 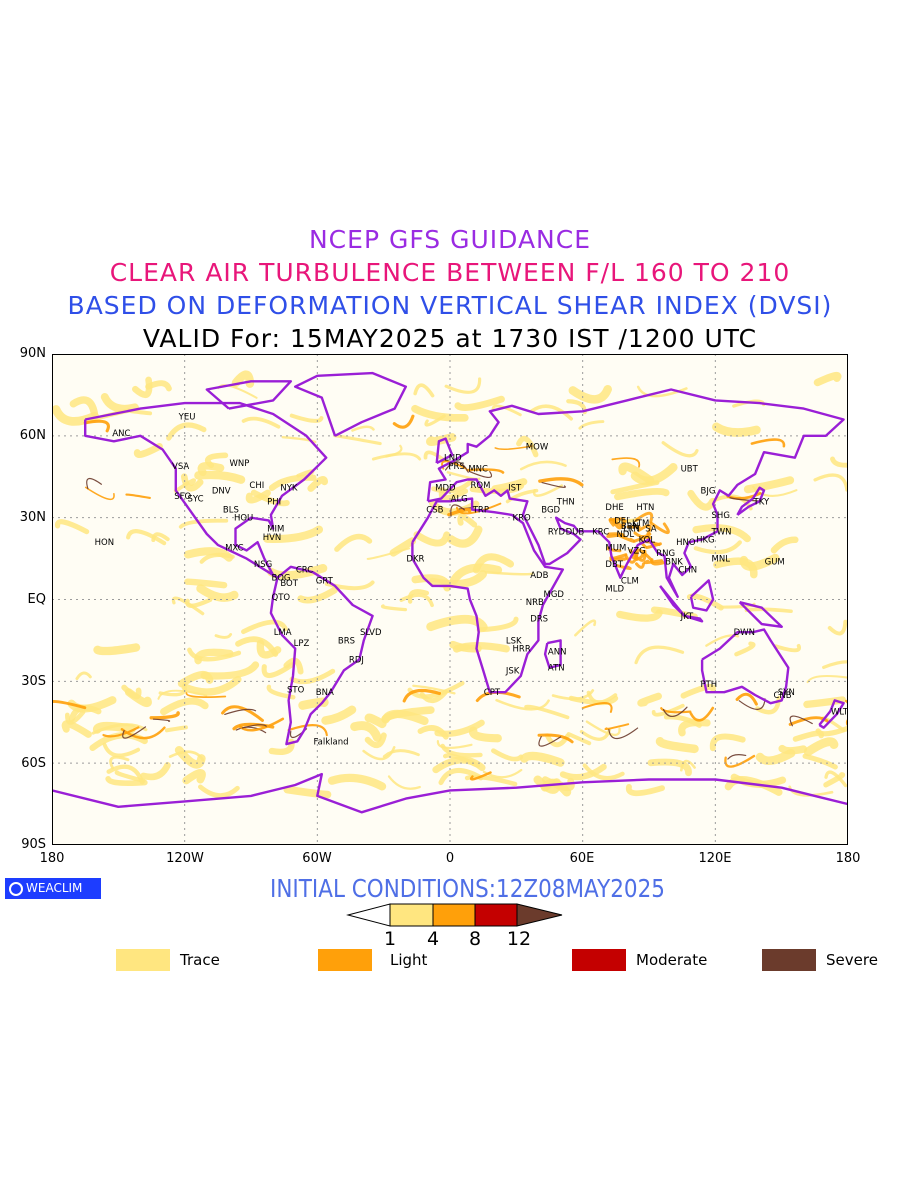 What do you see at coordinates (625, 535) in the screenshot?
I see `station-label: NDL` at bounding box center [625, 535].